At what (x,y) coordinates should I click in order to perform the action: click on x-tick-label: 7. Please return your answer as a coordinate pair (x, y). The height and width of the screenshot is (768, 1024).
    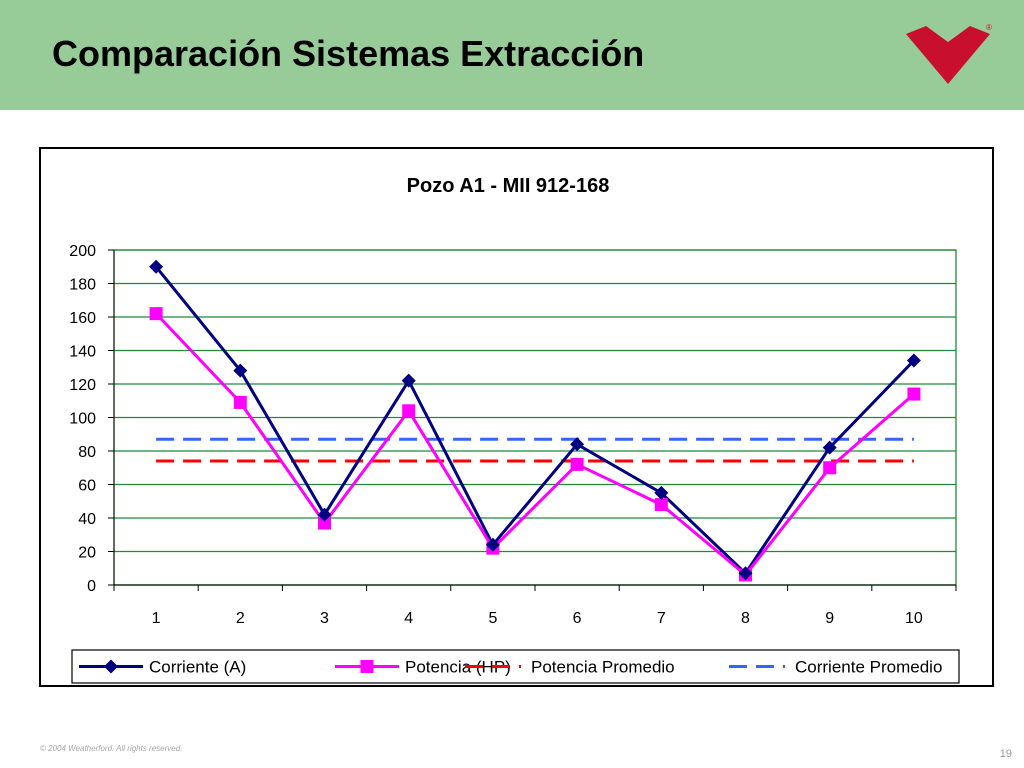
    Looking at the image, I should click on (661, 618).